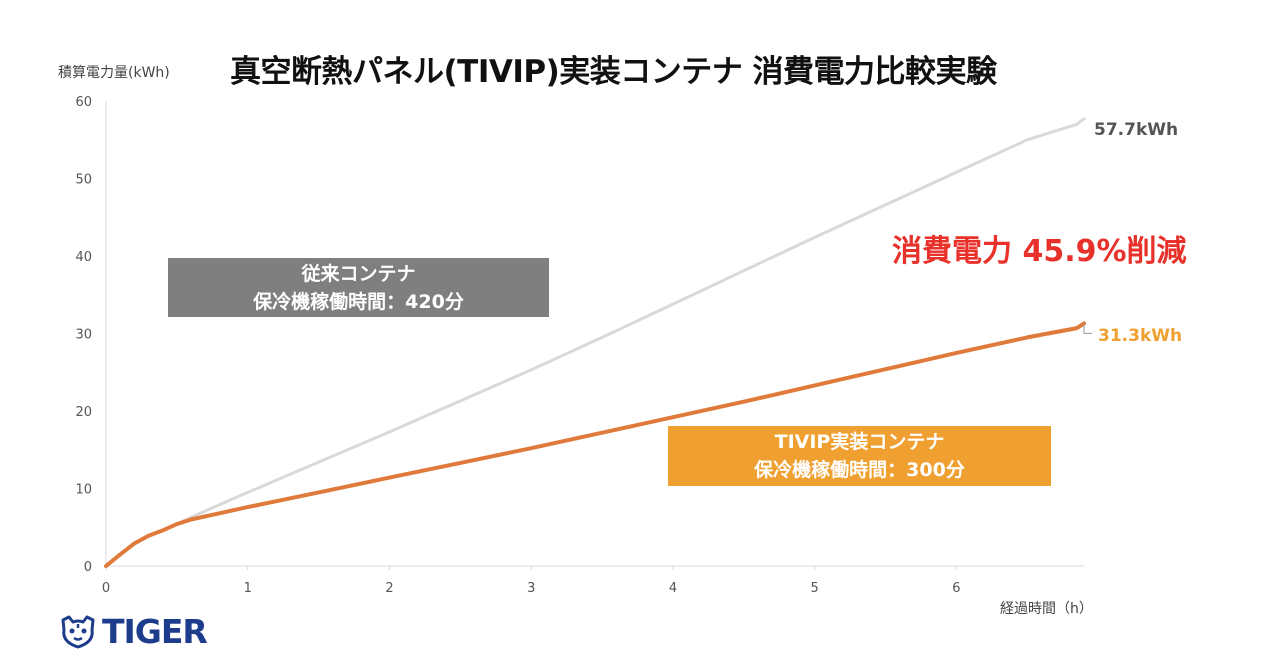  What do you see at coordinates (531, 588) in the screenshot?
I see `x-tick-label: 3` at bounding box center [531, 588].